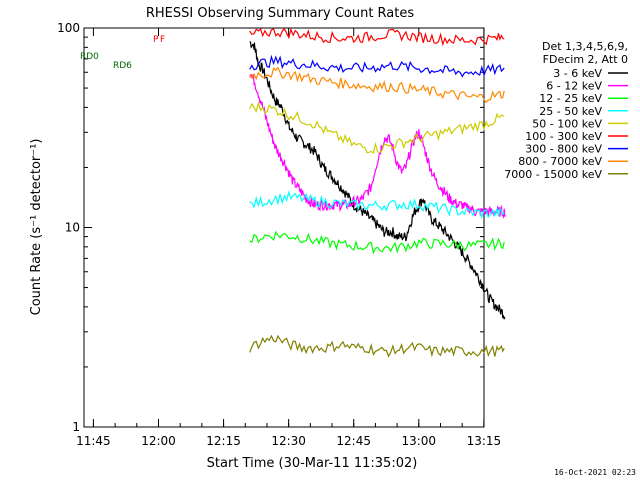 Image resolution: width=640 pixels, height=480 pixels. I want to click on y-tick-label: 10, so click(72, 228).